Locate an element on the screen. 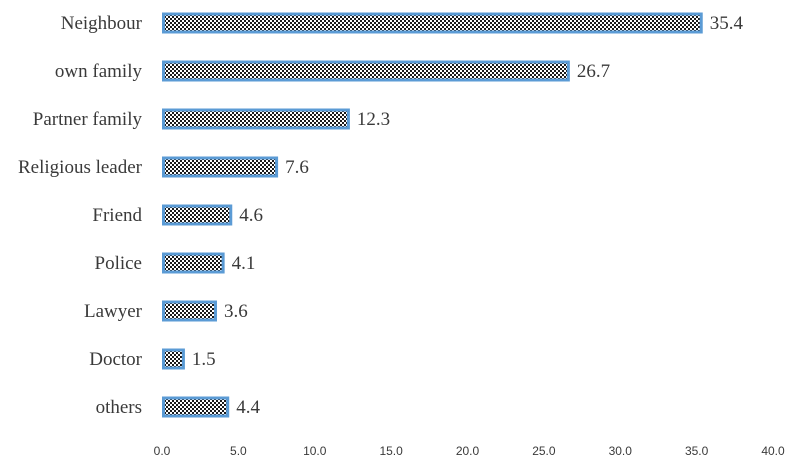  category-label: Doctor is located at coordinates (115, 359).